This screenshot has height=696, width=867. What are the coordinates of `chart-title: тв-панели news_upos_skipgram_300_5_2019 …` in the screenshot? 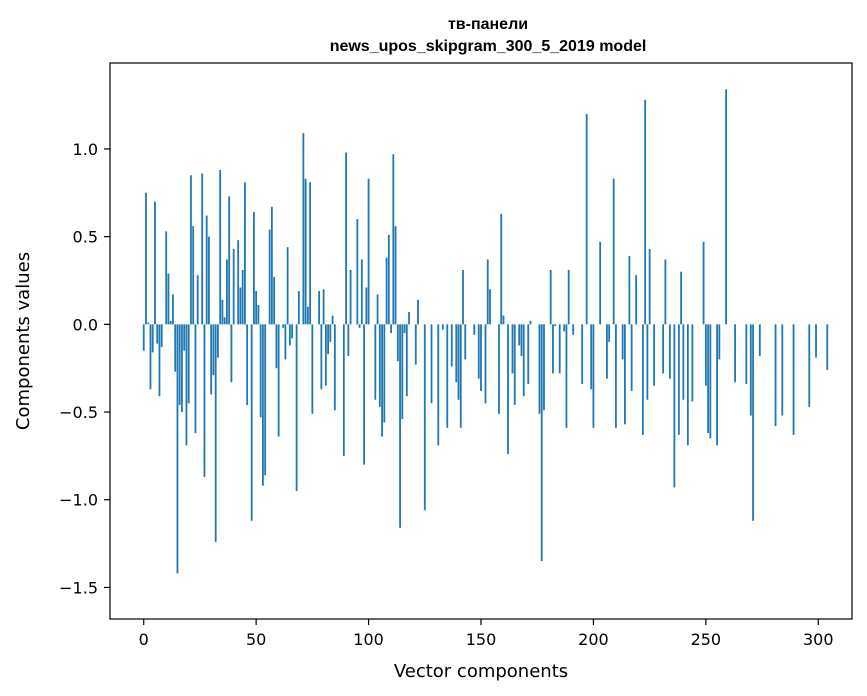 It's located at (488, 35).